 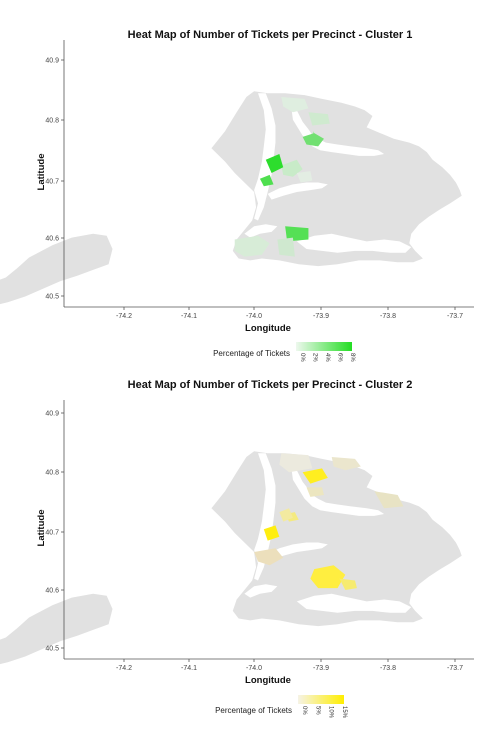 I want to click on legend-tick-label: 6%, so click(x=340, y=357).